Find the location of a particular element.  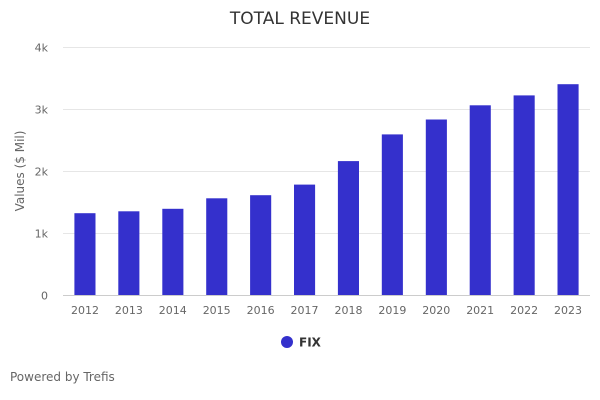

bar-2015 is located at coordinates (217, 246).